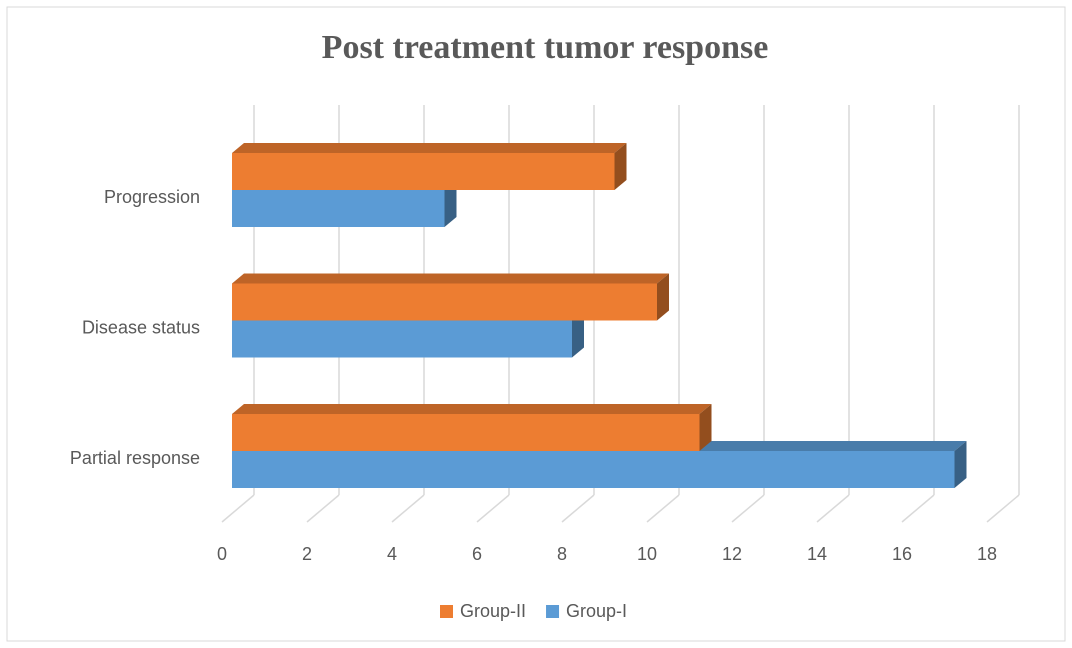 The height and width of the screenshot is (648, 1072). Describe the element at coordinates (732, 554) in the screenshot. I see `x-tick-label: 12` at that location.